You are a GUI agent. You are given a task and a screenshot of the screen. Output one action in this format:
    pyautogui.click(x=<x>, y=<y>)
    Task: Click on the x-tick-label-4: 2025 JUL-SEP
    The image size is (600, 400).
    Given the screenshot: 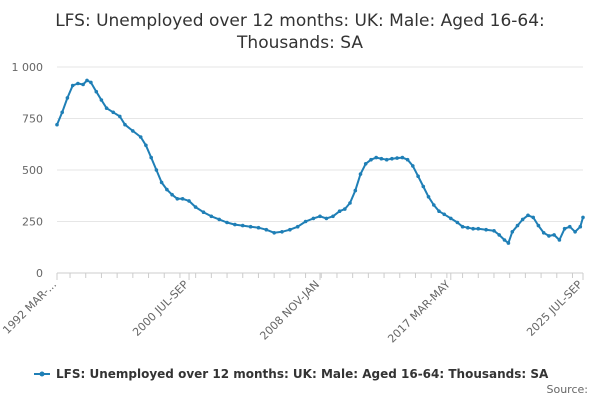 What is the action you would take?
    pyautogui.click(x=554, y=308)
    